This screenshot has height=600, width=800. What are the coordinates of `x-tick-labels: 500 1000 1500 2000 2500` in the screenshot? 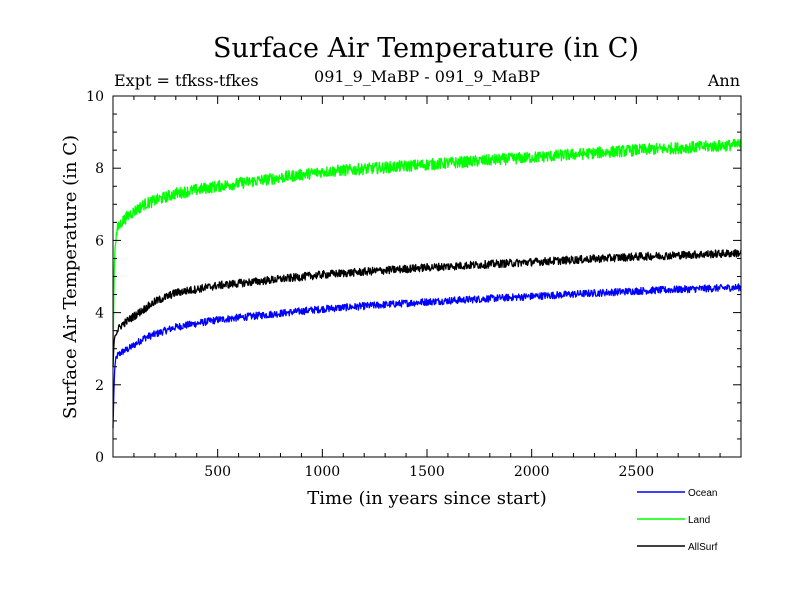 It's located at (429, 472).